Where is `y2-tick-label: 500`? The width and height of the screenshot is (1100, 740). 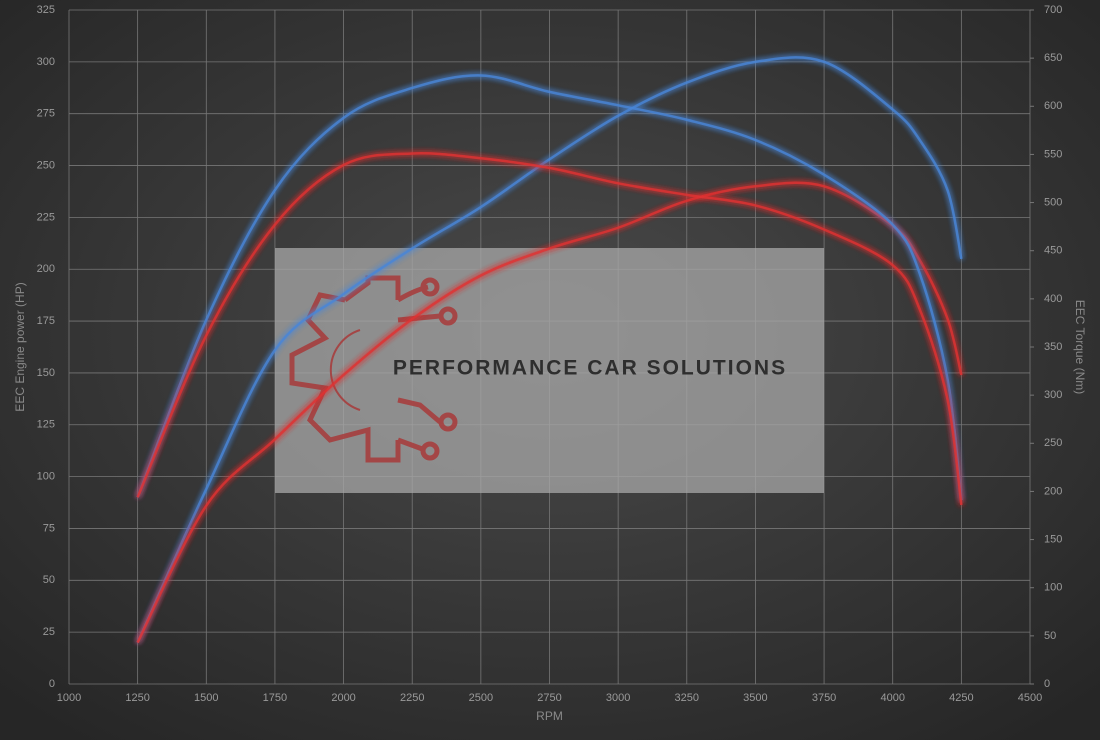 y2-tick-label: 500 is located at coordinates (1053, 202).